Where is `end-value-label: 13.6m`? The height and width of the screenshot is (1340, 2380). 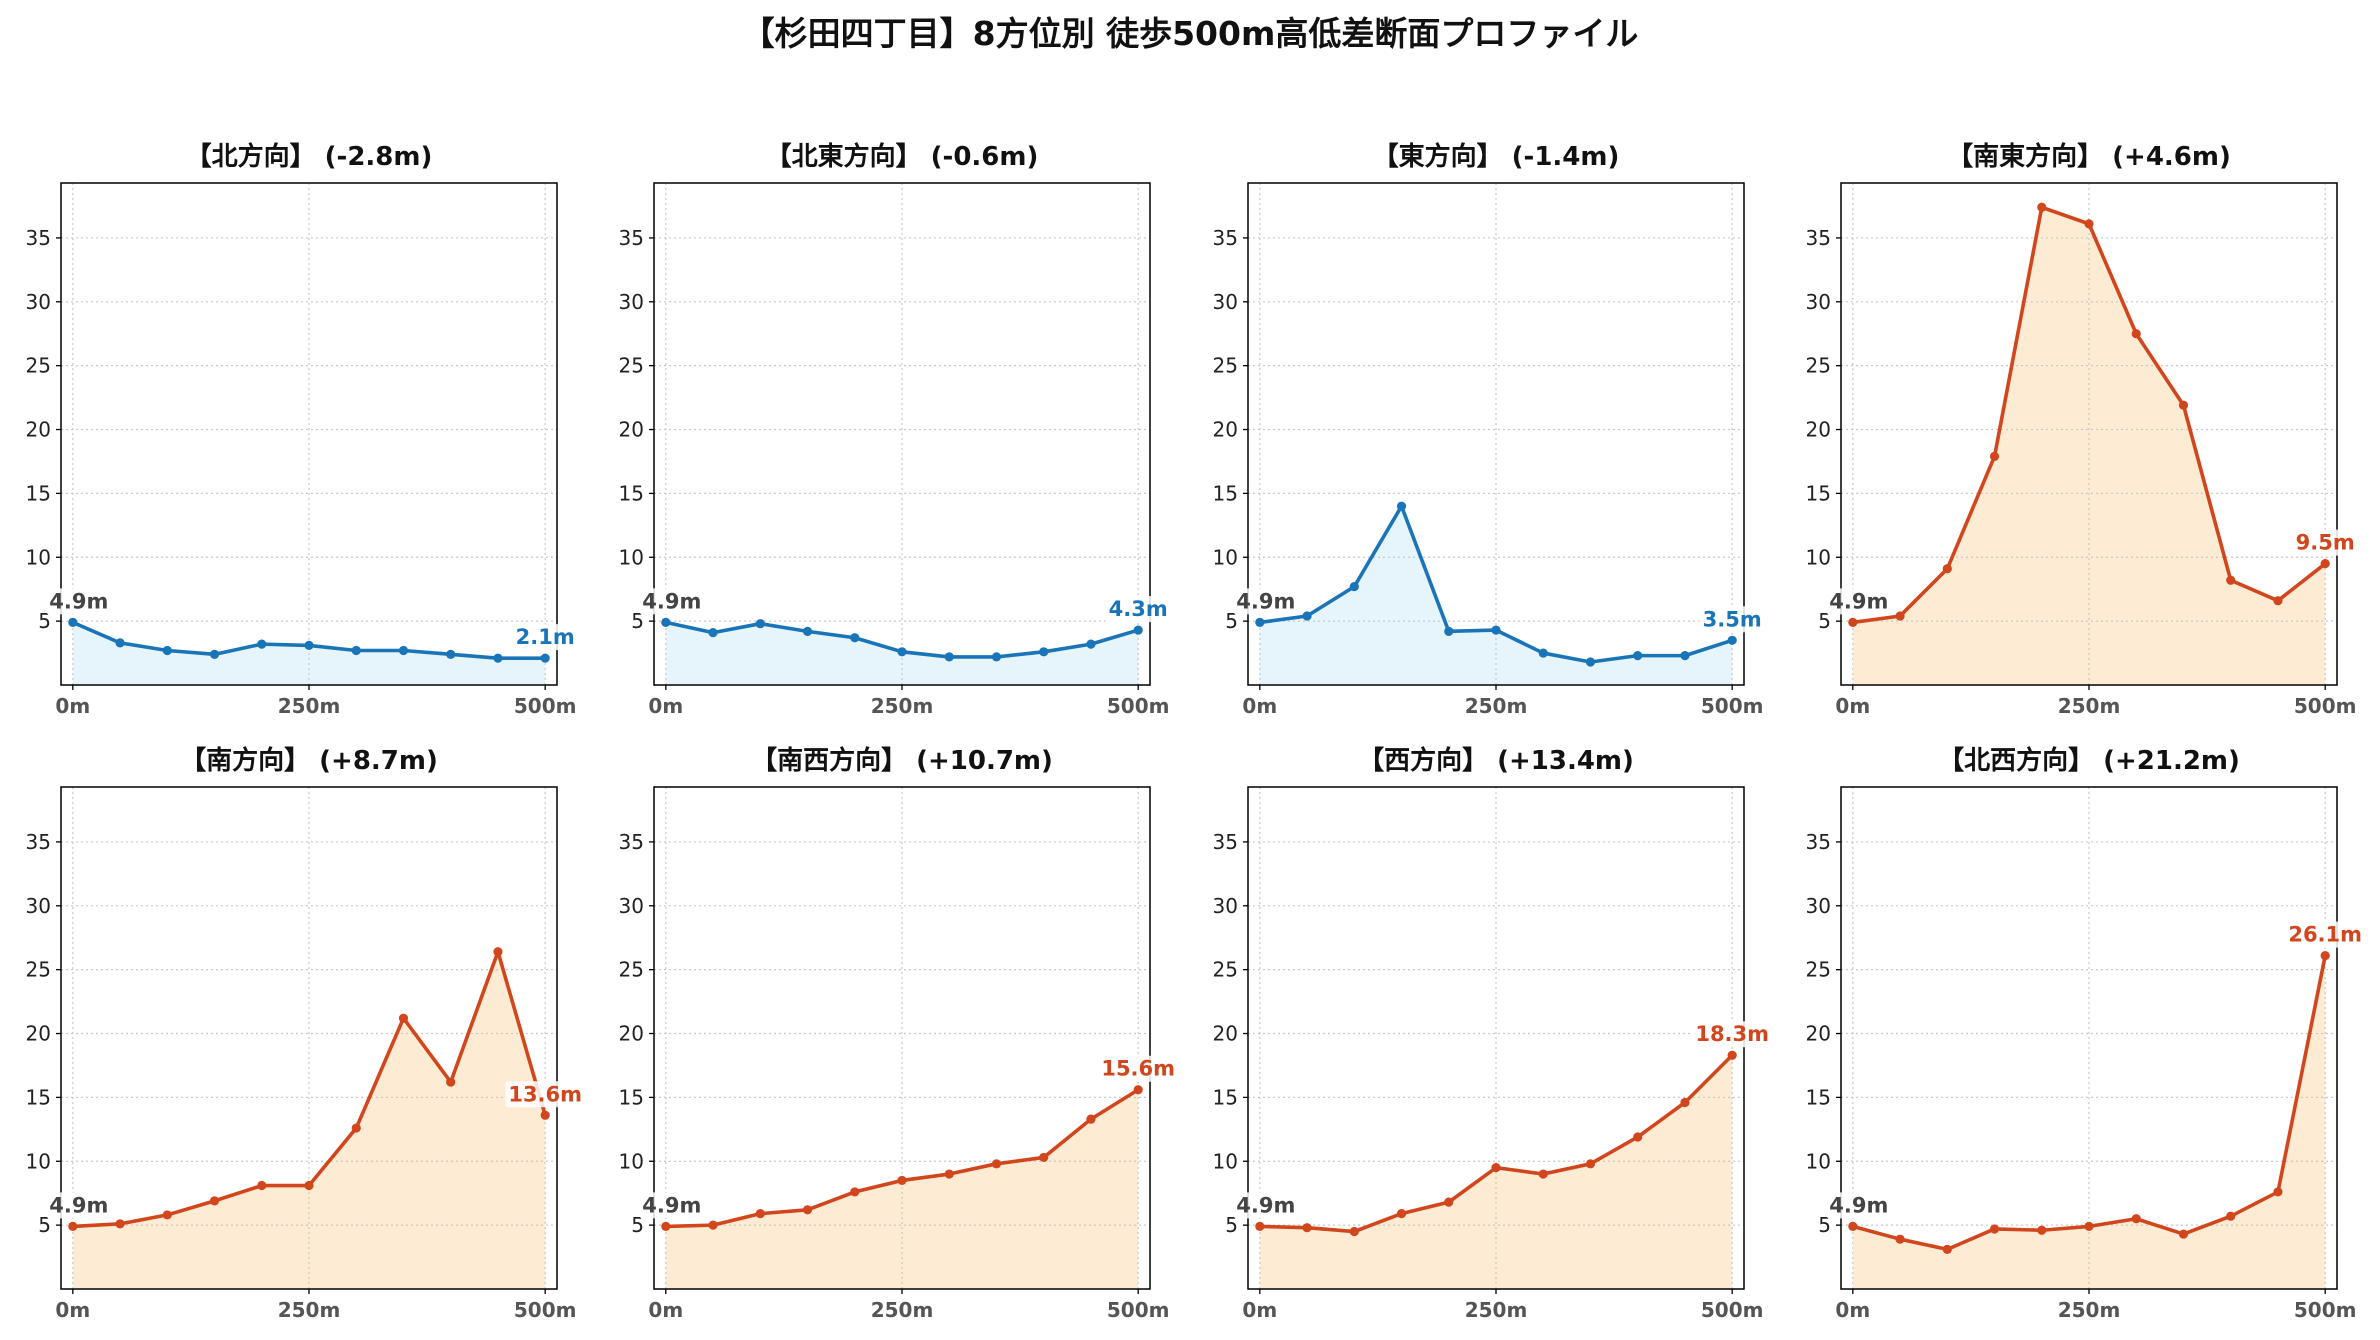
end-value-label: 13.6m is located at coordinates (545, 1094).